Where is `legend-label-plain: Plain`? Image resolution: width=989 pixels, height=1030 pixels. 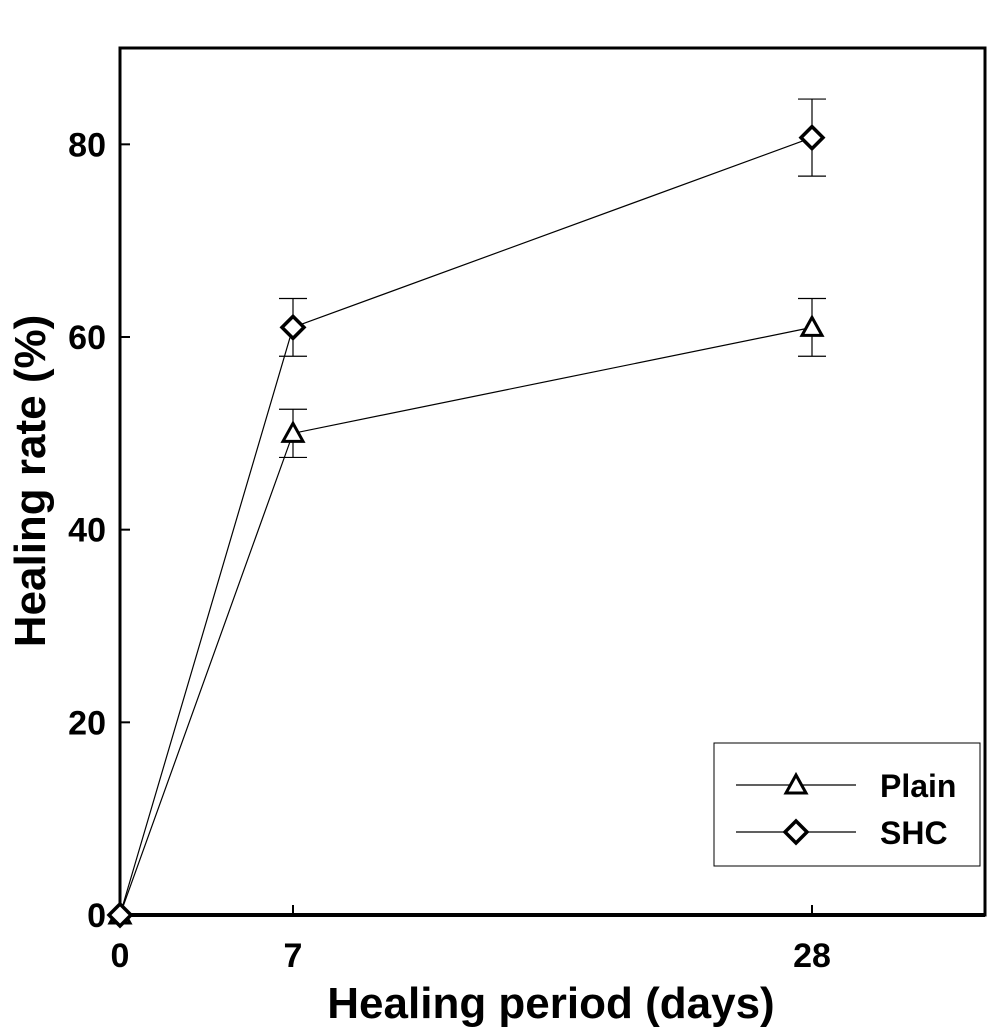
legend-label-plain: Plain is located at coordinates (918, 786).